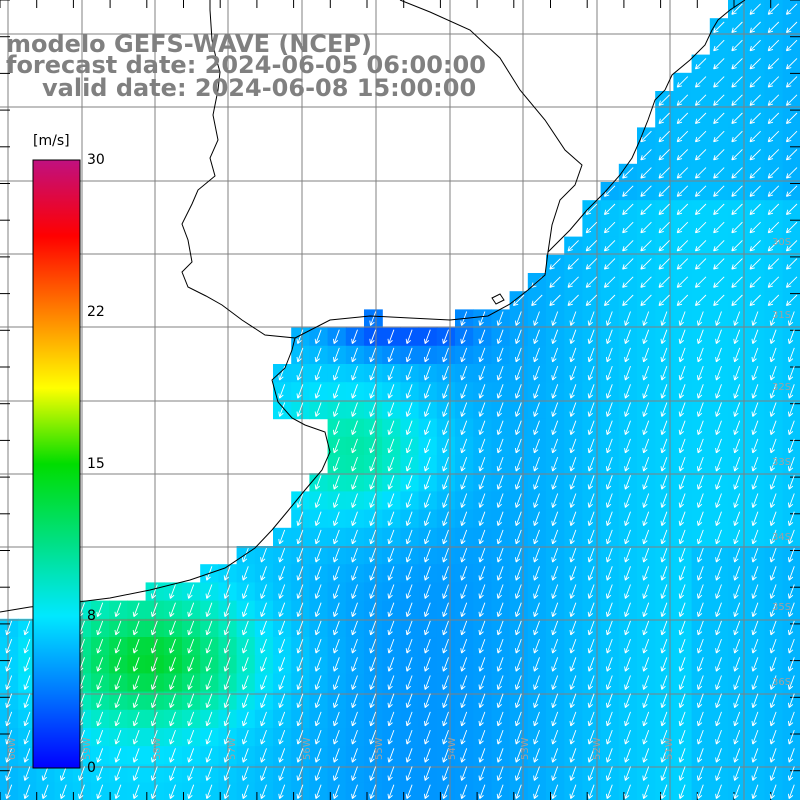 Image resolution: width=800 pixels, height=800 pixels. I want to click on colorbar, so click(56, 464).